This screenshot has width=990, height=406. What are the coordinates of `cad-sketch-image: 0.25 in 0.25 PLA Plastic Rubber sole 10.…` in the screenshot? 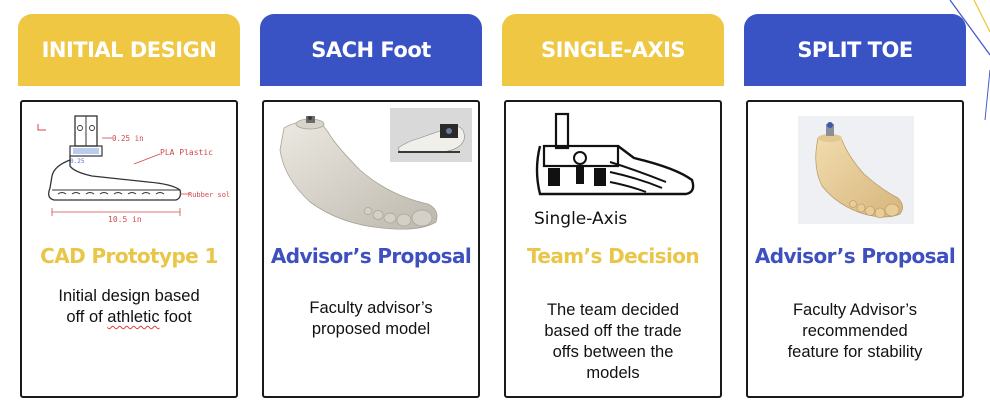 It's located at (133, 169).